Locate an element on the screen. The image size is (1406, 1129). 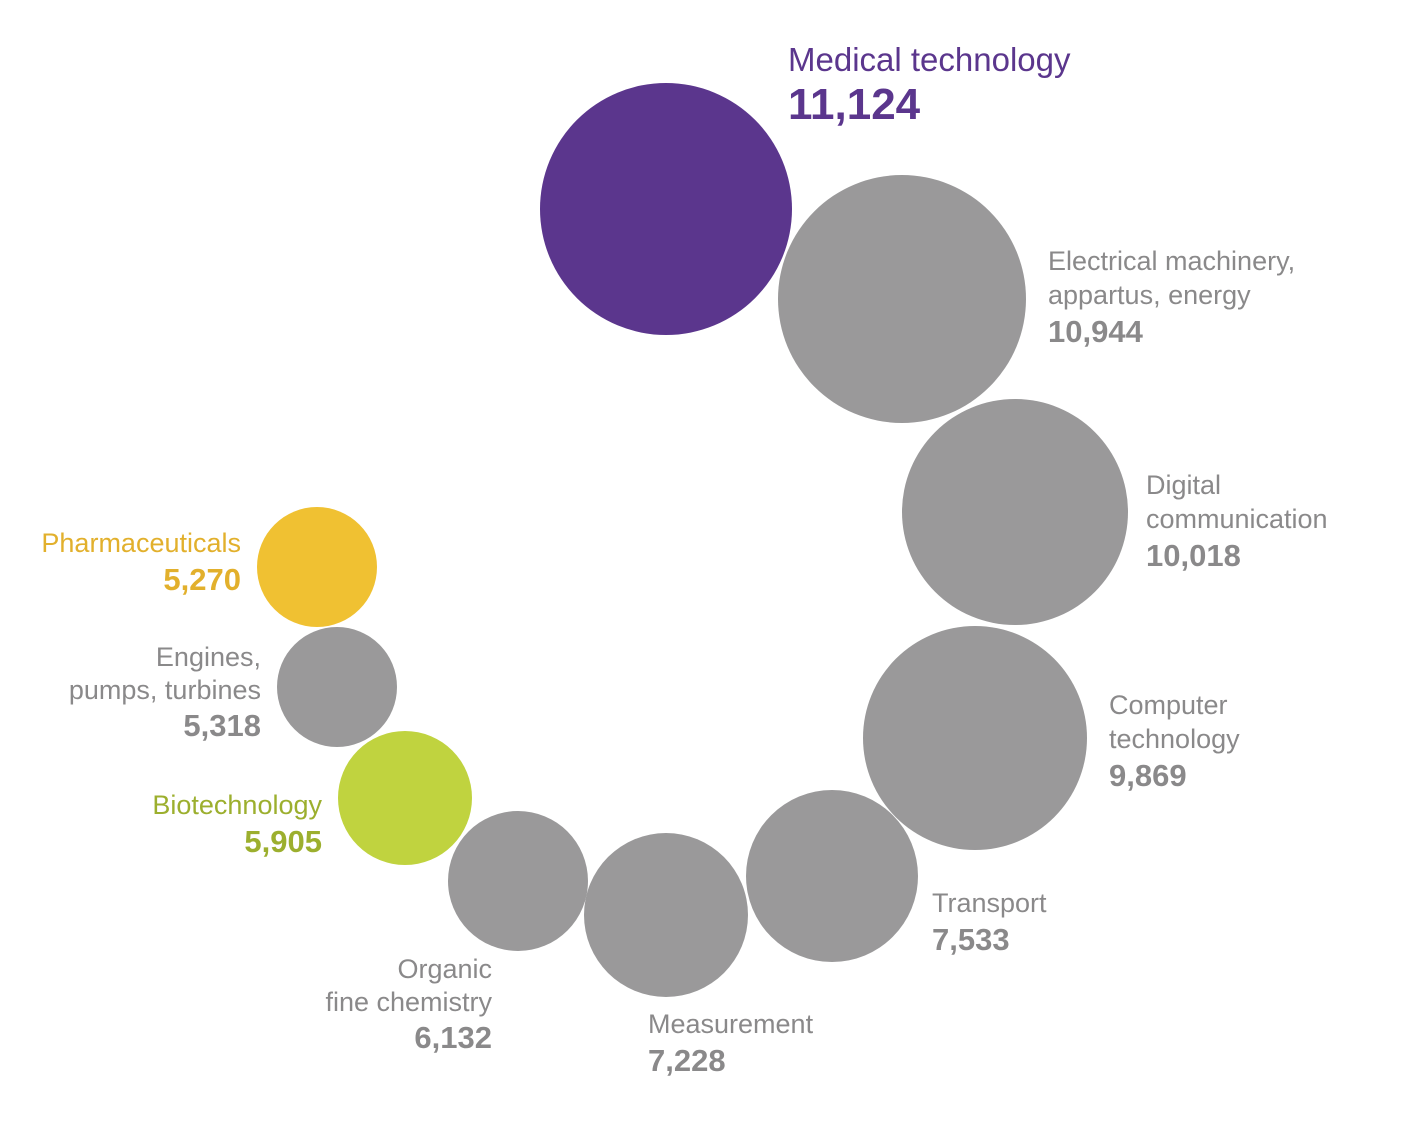
label-computer-technology: Computer technology 9,869 is located at coordinates (1174, 741).